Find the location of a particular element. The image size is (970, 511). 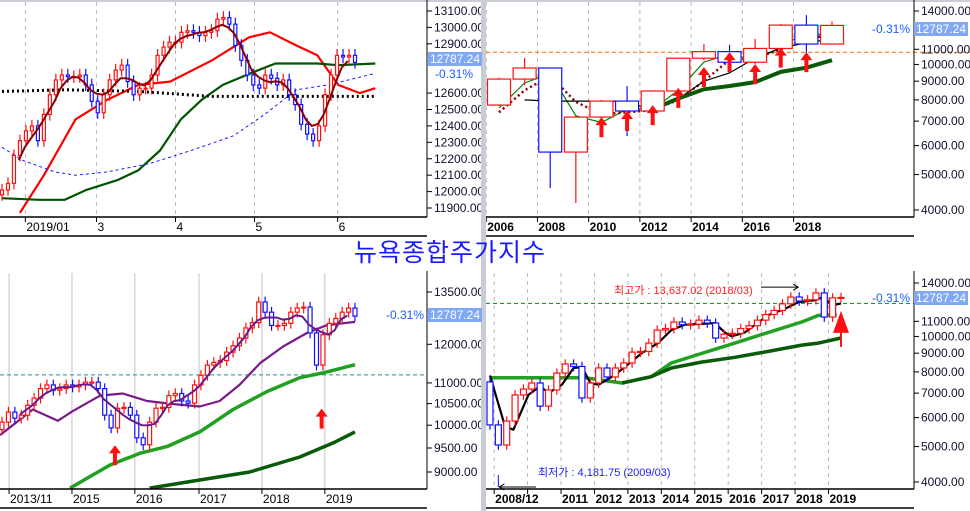

x-tick-label: 2018 is located at coordinates (808, 227).